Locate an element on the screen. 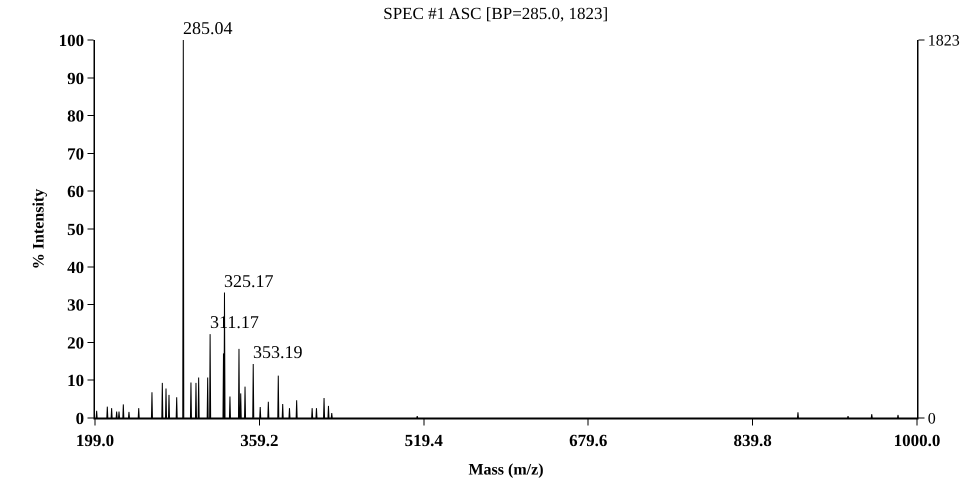 The image size is (972, 485). y-tick-label: 20 is located at coordinates (75, 342).